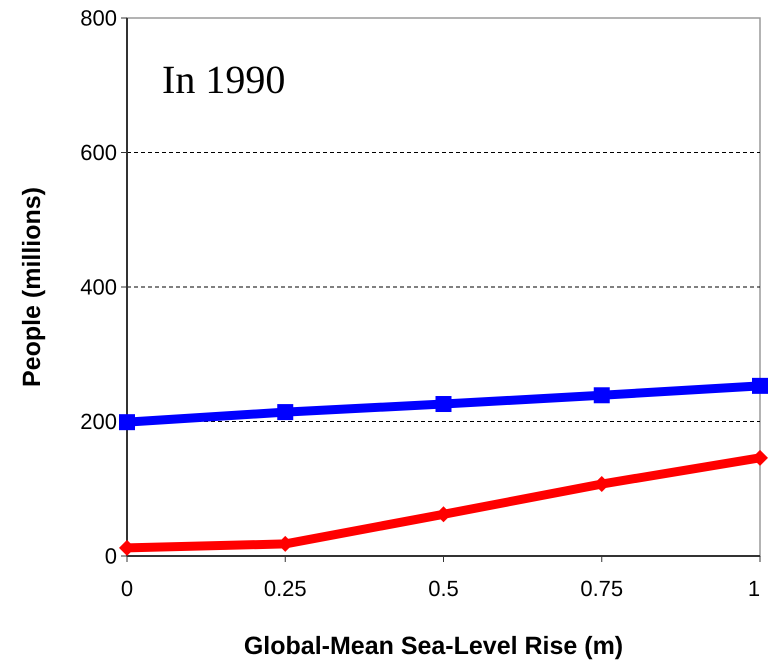  What do you see at coordinates (602, 588) in the screenshot?
I see `x-tick-label: 0.75` at bounding box center [602, 588].